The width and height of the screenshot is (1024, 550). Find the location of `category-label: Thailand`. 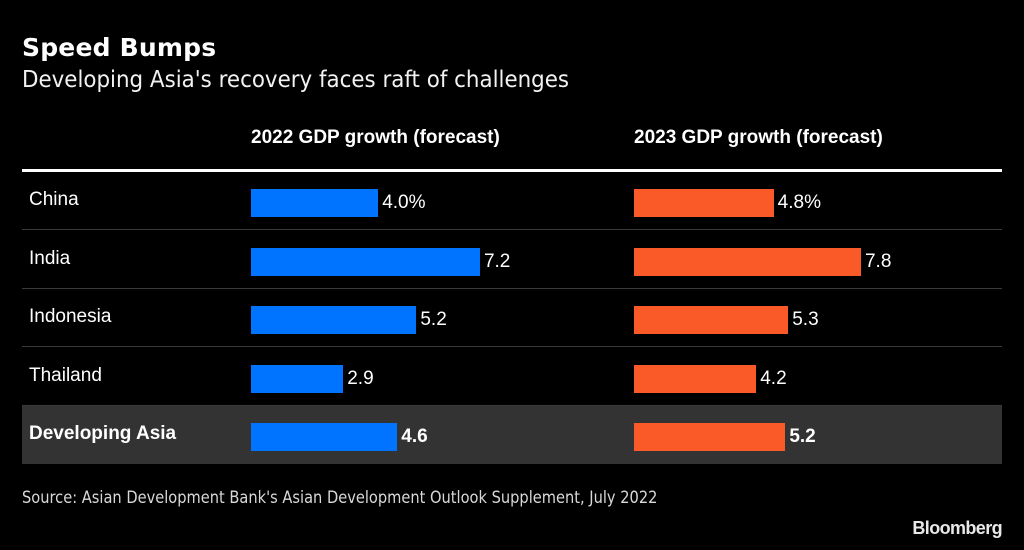

category-label: Thailand is located at coordinates (65, 375).